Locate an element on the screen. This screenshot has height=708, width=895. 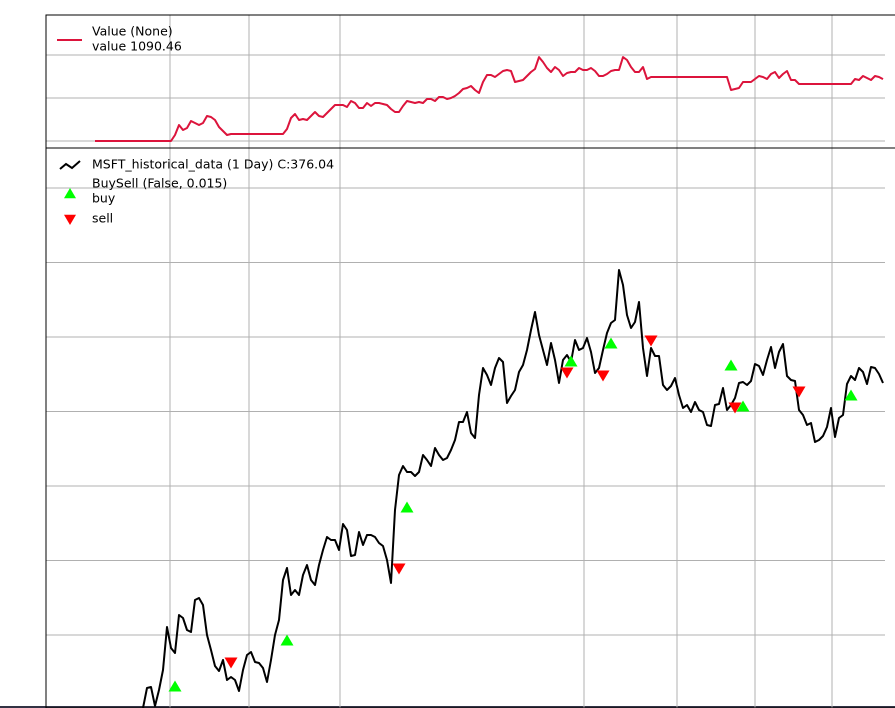
legend-label: sell is located at coordinates (102, 218).